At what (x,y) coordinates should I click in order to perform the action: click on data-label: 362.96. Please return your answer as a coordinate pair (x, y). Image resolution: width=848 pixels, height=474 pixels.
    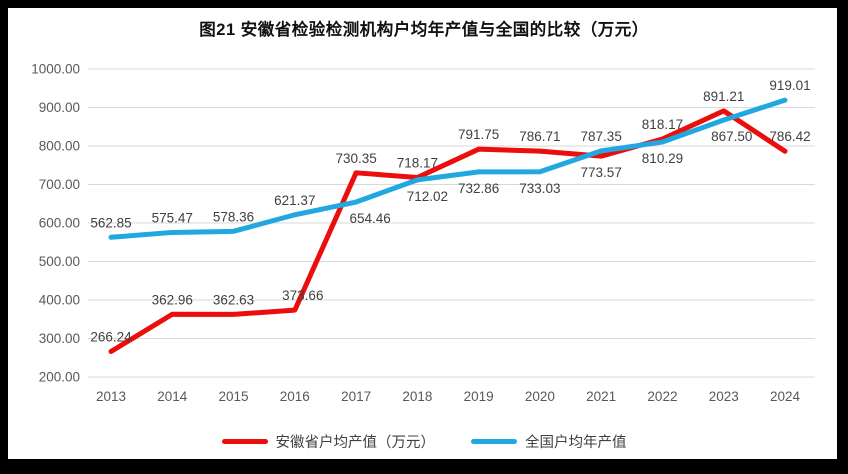
    Looking at the image, I should click on (172, 299).